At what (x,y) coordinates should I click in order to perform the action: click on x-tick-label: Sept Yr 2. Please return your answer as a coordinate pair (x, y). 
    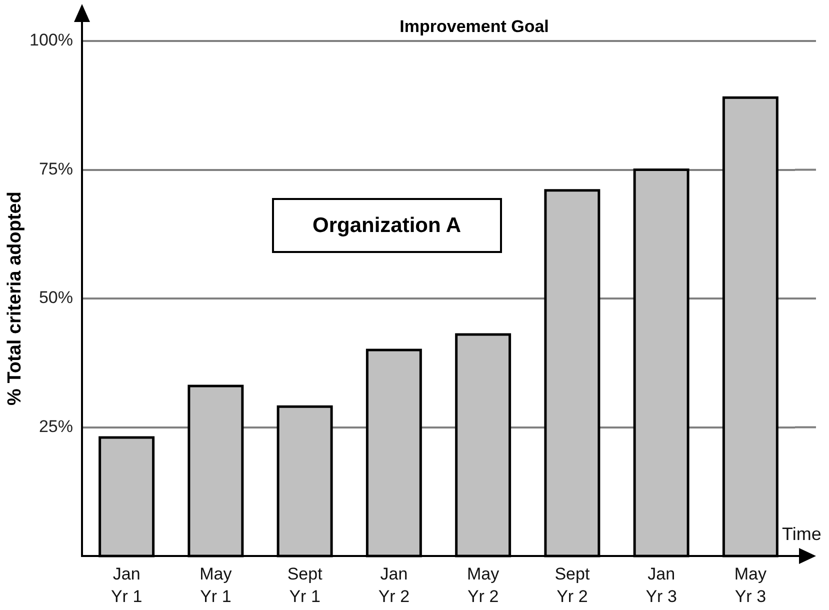
    Looking at the image, I should click on (572, 585).